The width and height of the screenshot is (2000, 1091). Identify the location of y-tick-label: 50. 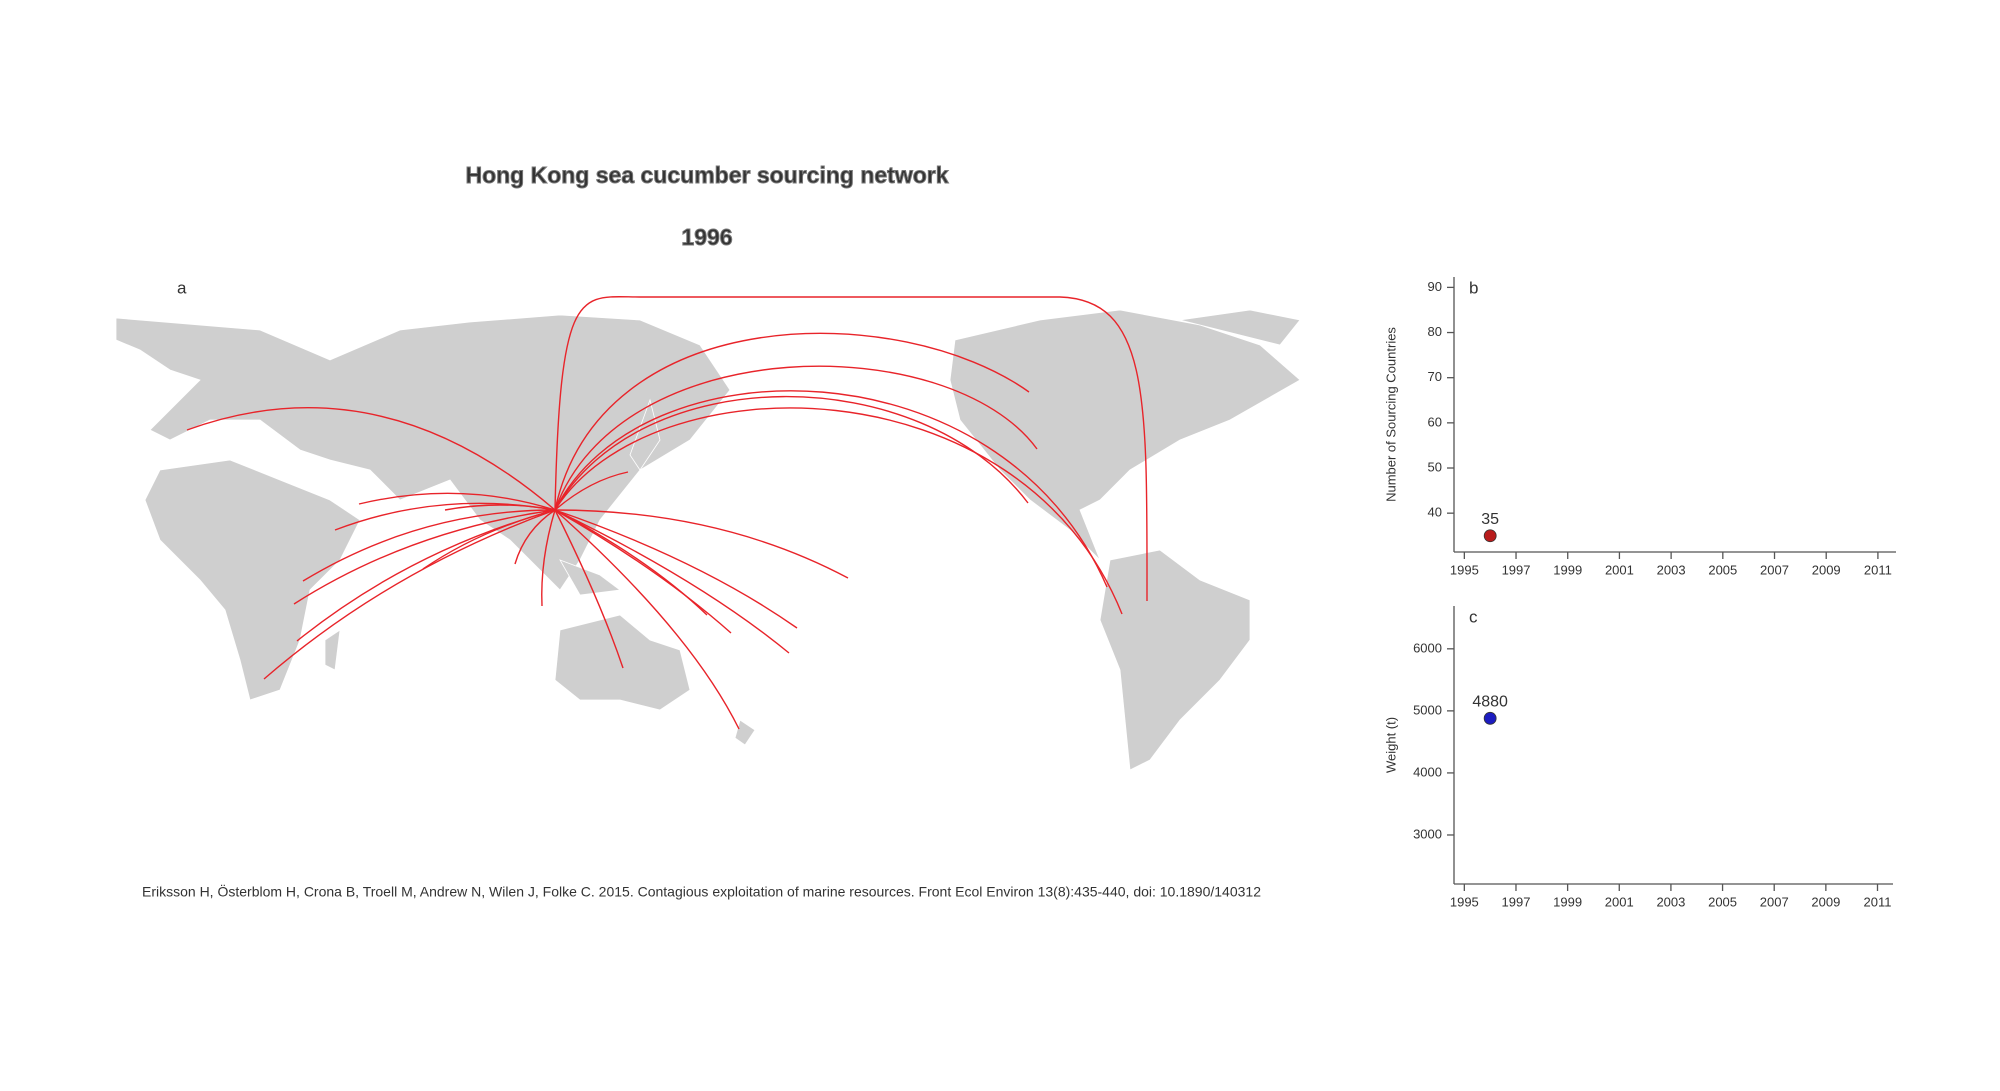
(1435, 466).